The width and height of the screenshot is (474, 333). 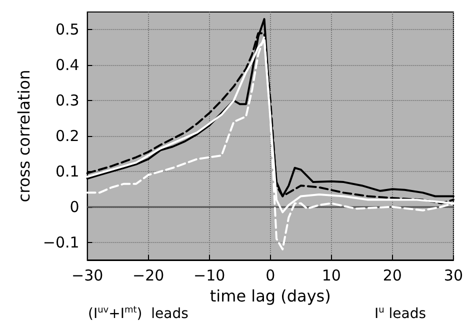 What do you see at coordinates (271, 275) in the screenshot?
I see `x-tick-label: 0` at bounding box center [271, 275].